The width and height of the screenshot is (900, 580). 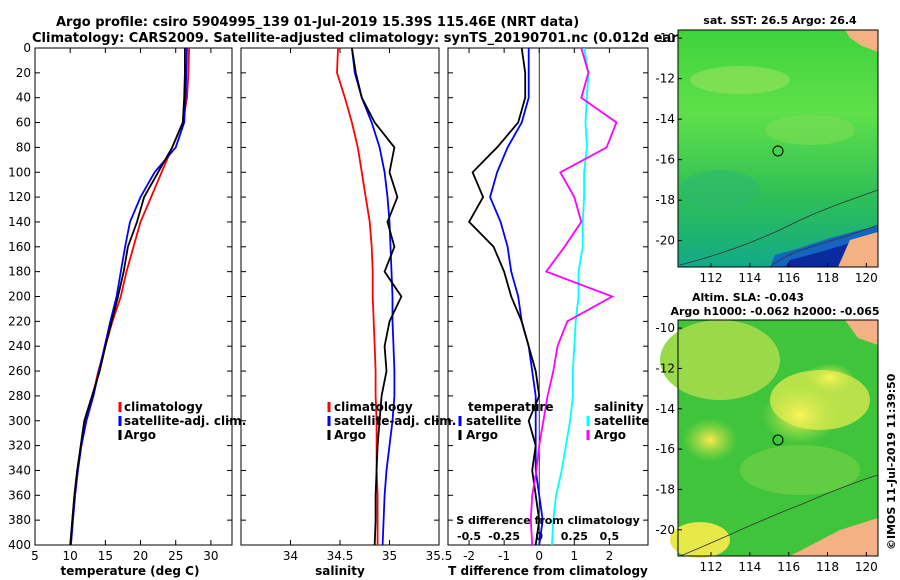 I want to click on y-tick-label: 200, so click(x=19, y=297).